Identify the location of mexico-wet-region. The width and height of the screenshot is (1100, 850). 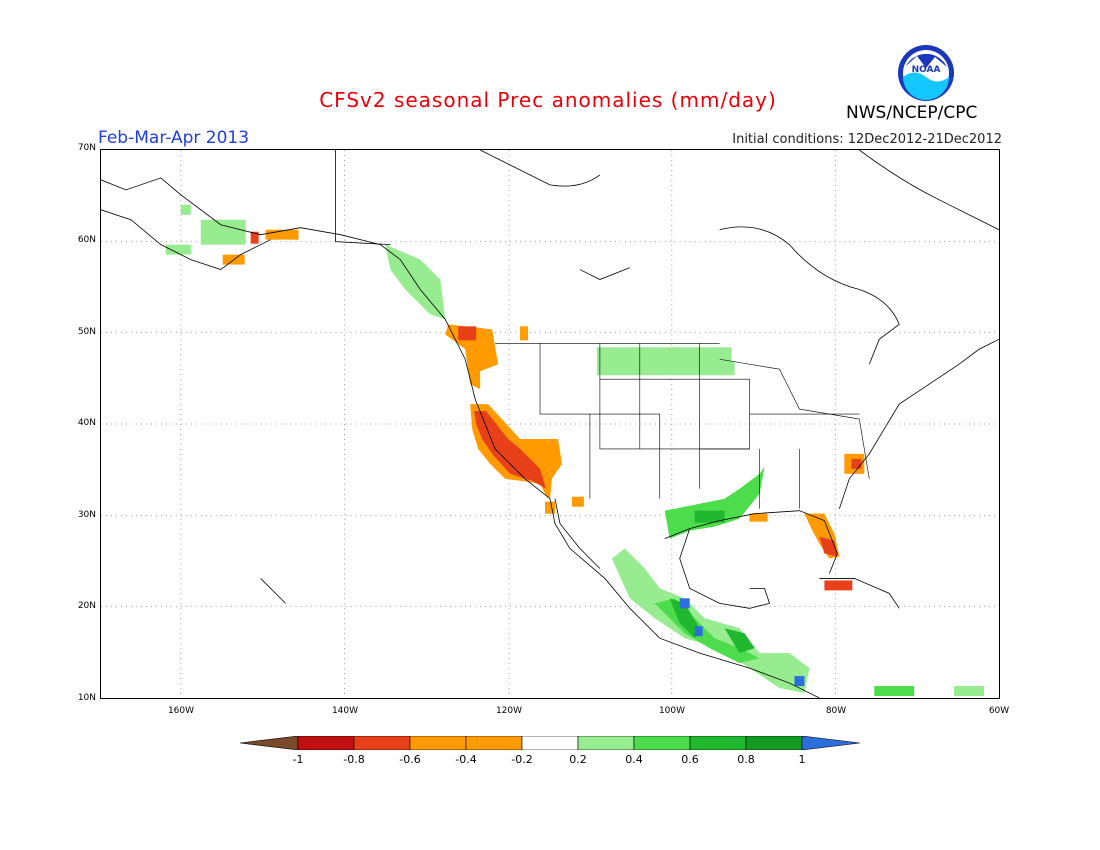
(710, 621).